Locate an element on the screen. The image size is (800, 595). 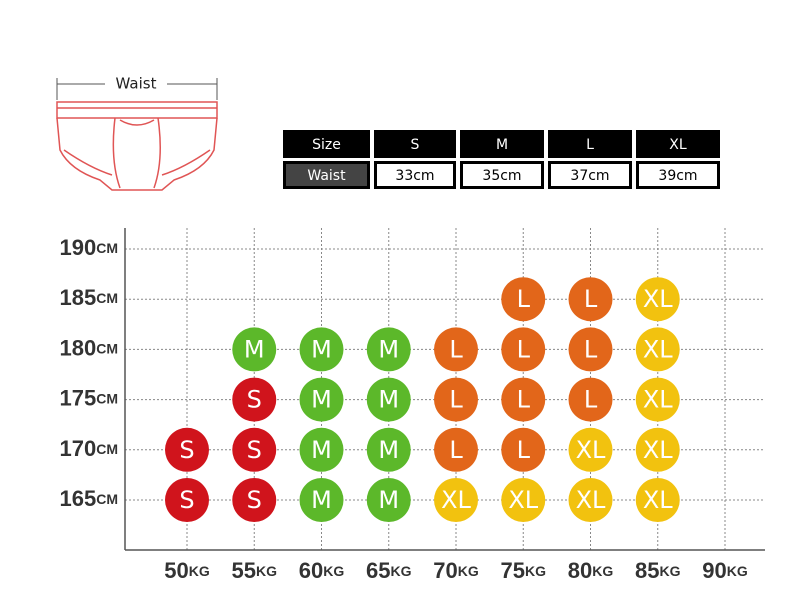
row-text: 39cm is located at coordinates (677, 176).